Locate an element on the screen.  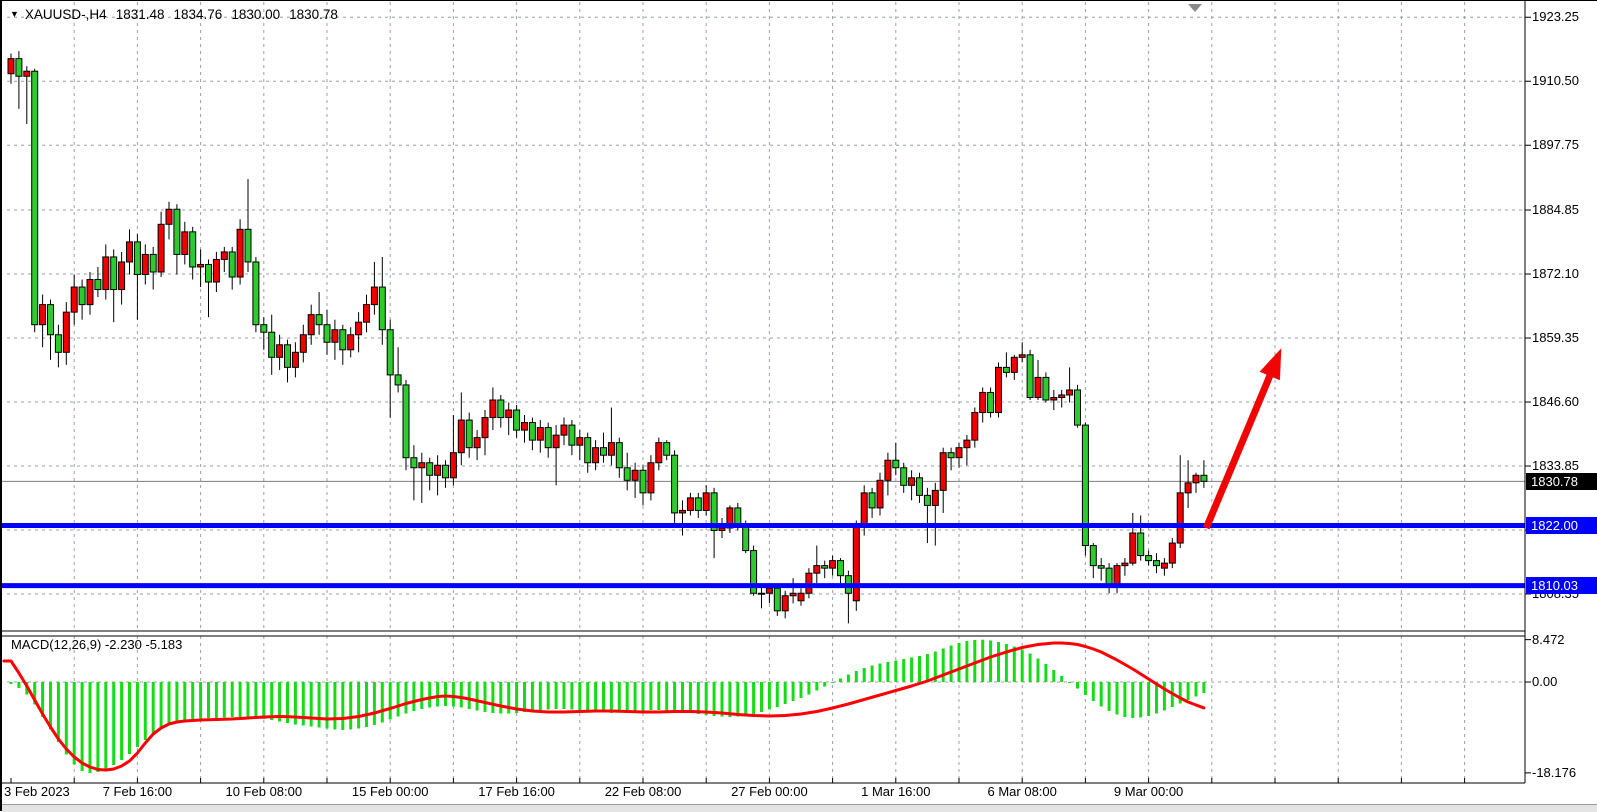
chart-shift-marker-icon is located at coordinates (1195, 8).